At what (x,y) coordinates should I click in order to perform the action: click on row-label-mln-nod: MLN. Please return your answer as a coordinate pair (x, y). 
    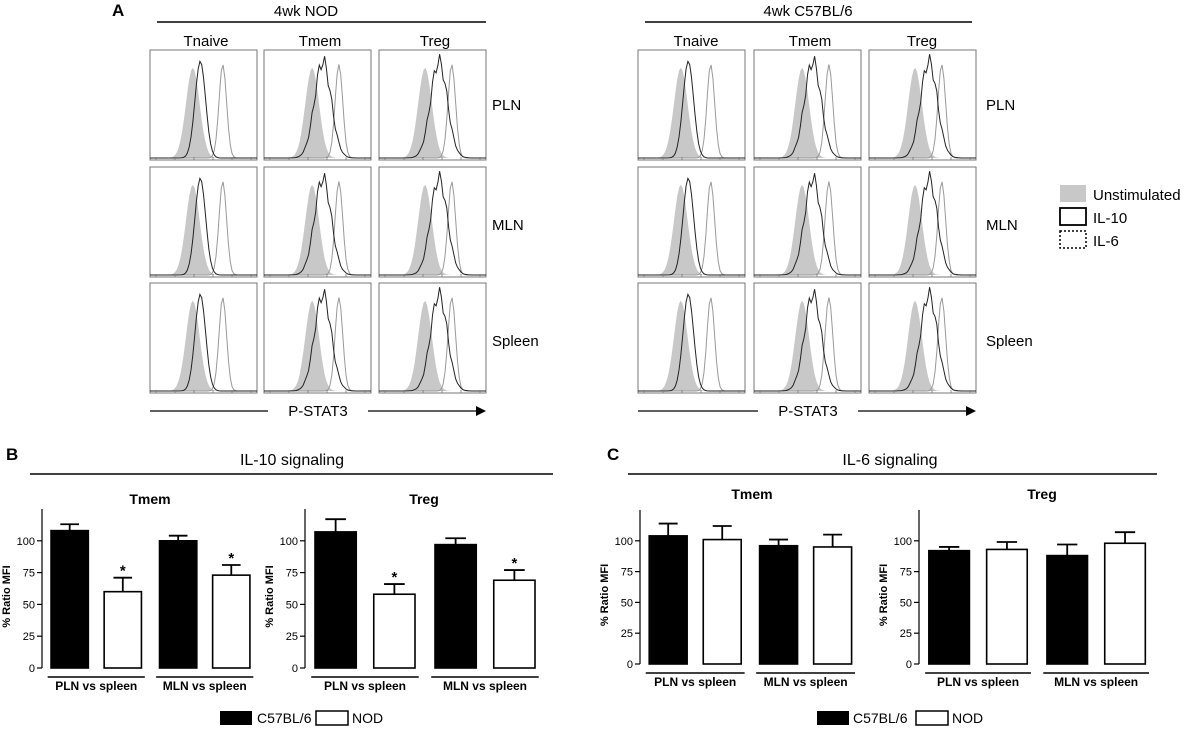
    Looking at the image, I should click on (508, 225).